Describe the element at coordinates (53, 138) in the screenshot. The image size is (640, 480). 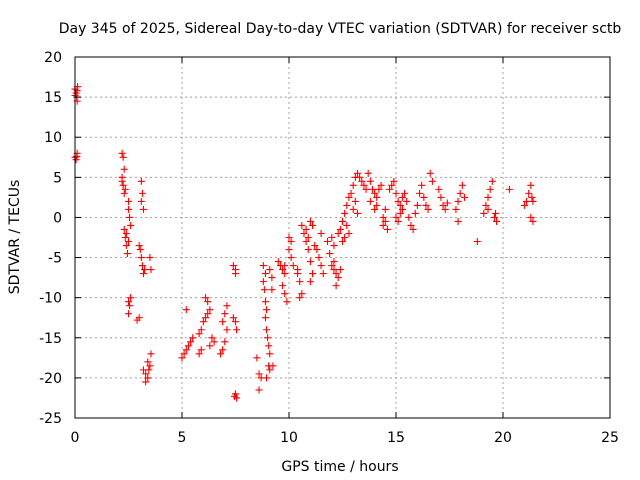
I see `y-tick-label: 10` at that location.